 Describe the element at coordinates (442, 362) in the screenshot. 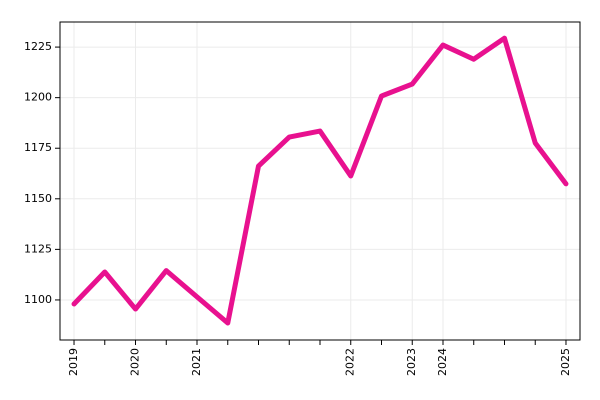

I see `x-tick-label: 2024` at that location.